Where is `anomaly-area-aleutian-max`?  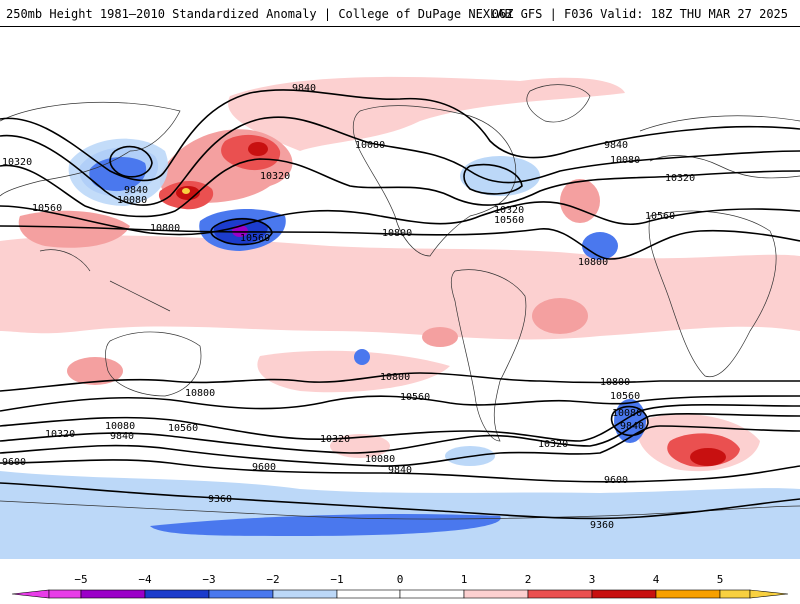 anomaly-area-aleutian-max is located at coordinates (258, 149).